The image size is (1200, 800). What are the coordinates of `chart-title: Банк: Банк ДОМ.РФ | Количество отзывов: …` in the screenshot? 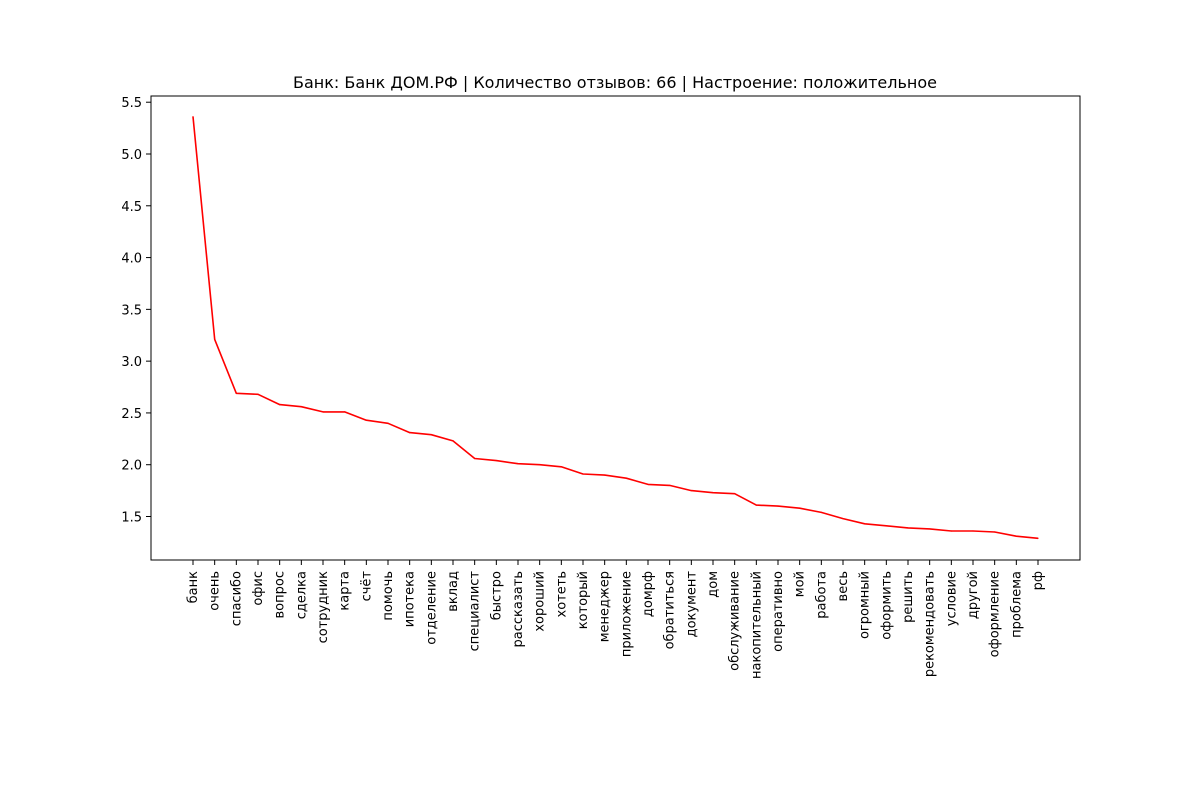 It's located at (615, 82).